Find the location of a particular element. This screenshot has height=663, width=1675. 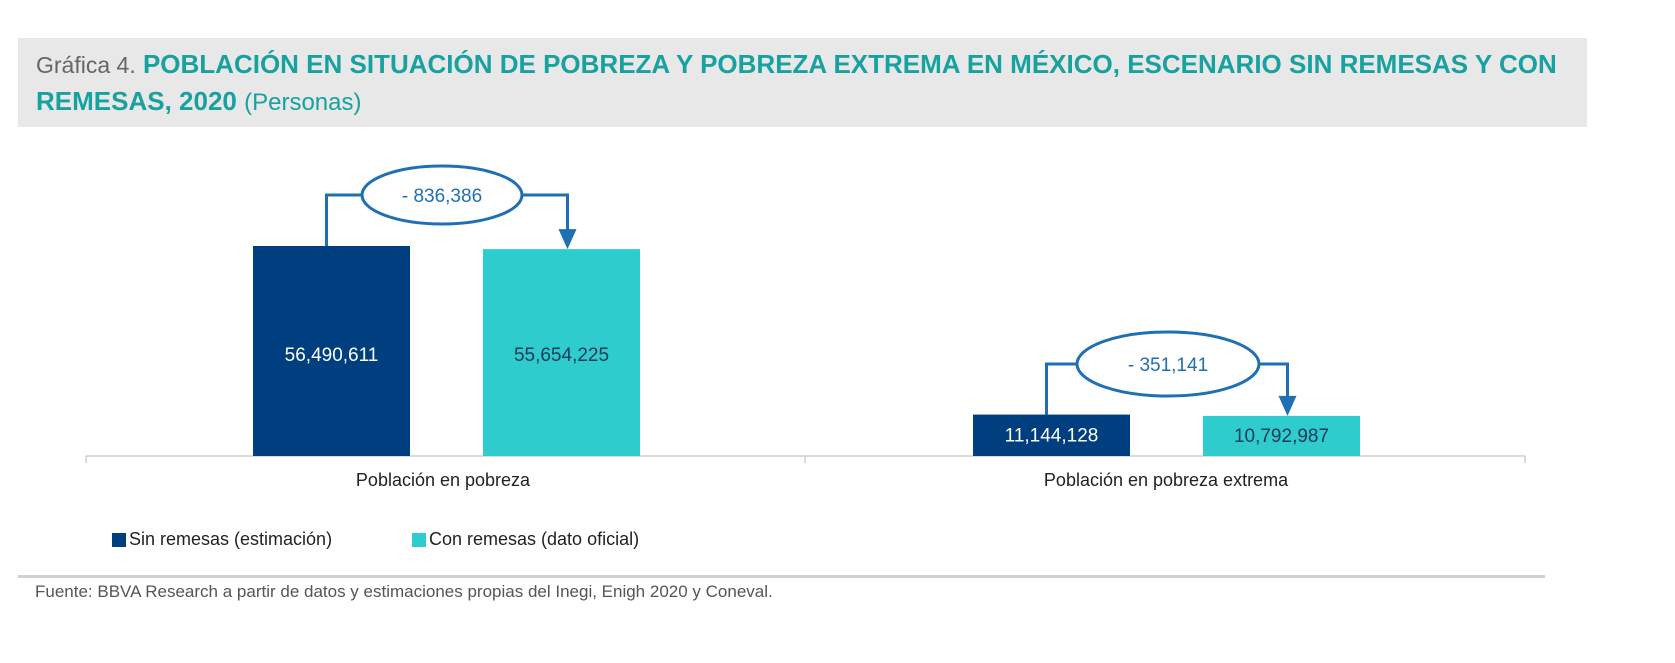

title-banner is located at coordinates (802, 82).